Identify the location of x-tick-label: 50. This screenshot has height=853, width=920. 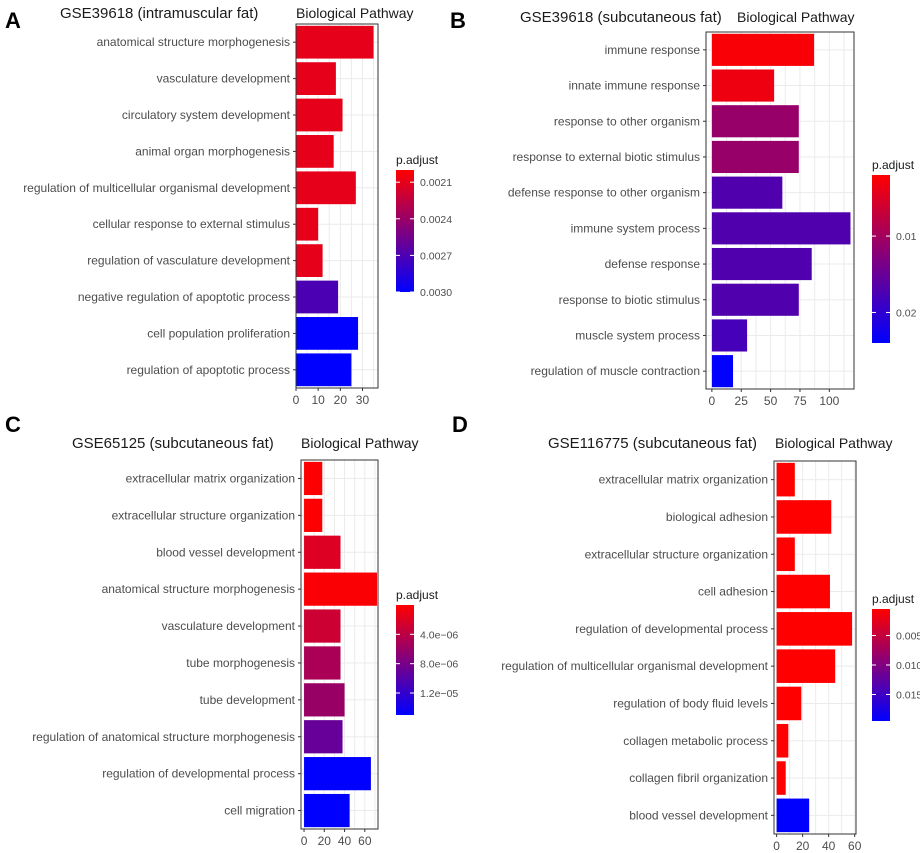
(771, 401).